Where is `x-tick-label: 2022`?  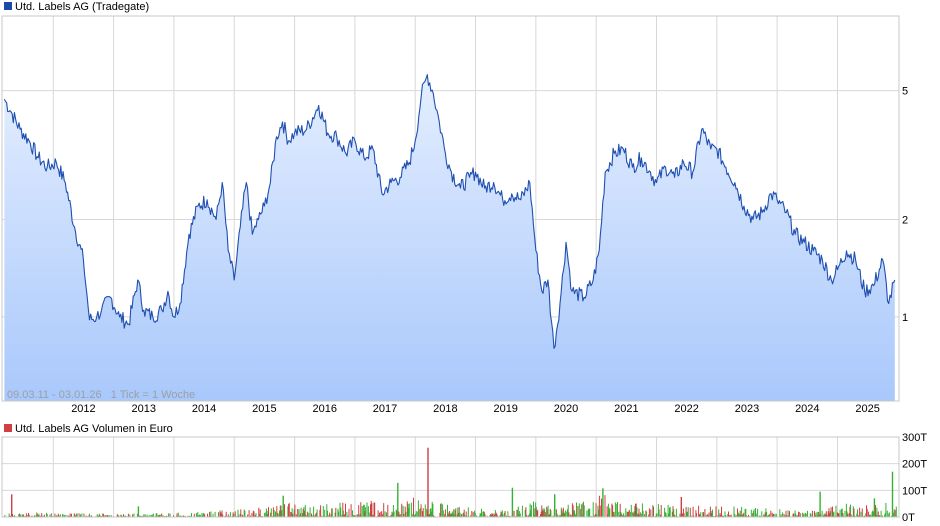
x-tick-label: 2022 is located at coordinates (686, 409).